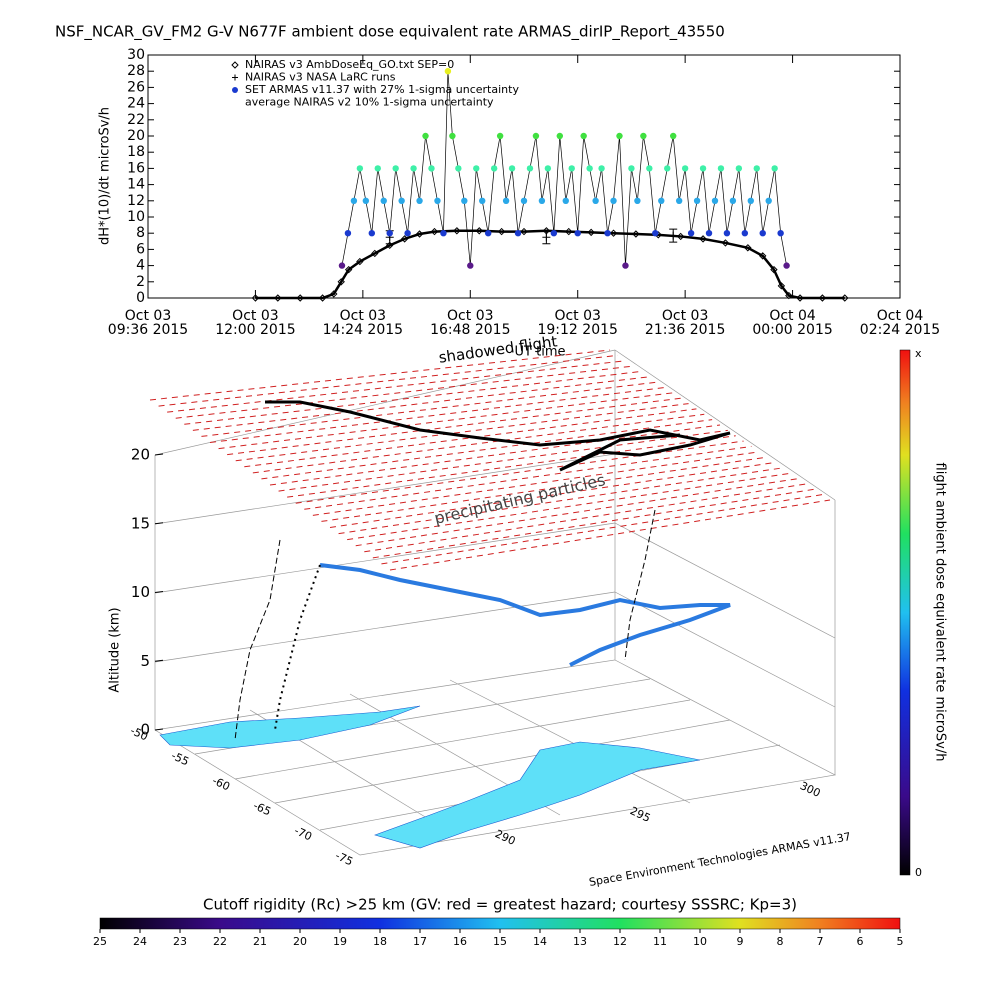  Describe the element at coordinates (420, 941) in the screenshot. I see `colorbar-tick-label: 17` at that location.